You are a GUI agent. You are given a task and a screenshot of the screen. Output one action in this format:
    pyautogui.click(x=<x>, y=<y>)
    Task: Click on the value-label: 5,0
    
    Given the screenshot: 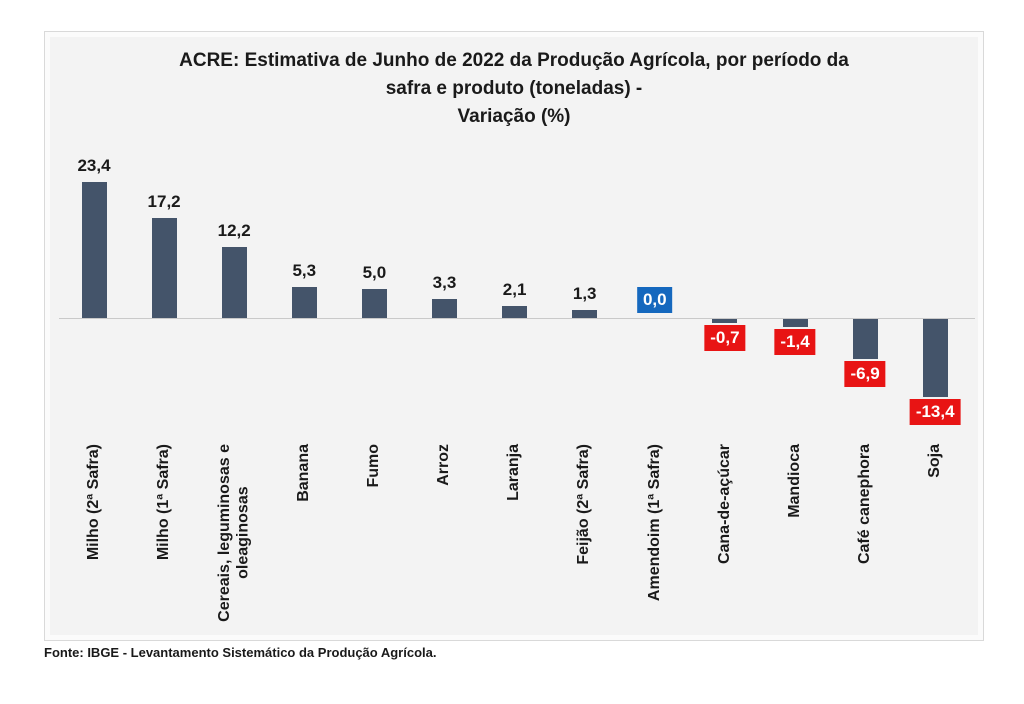 What is the action you would take?
    pyautogui.click(x=374, y=272)
    